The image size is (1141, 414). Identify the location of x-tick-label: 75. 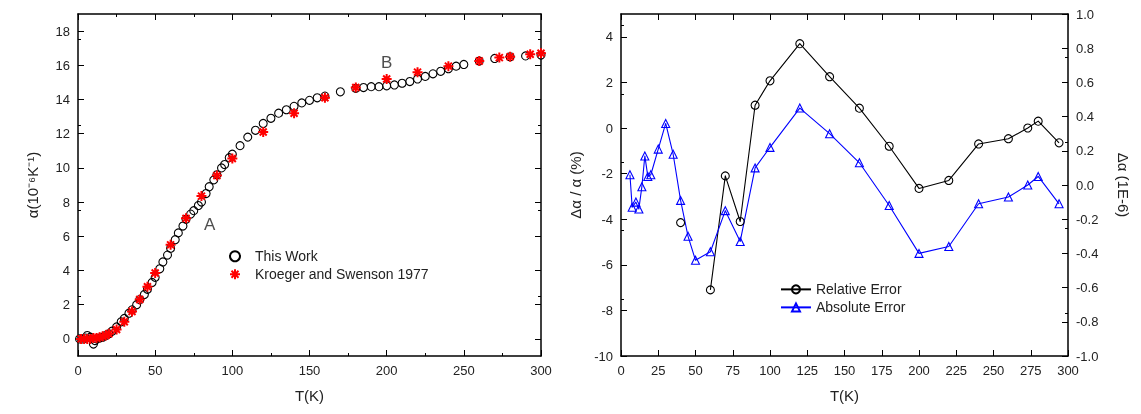
(732, 370).